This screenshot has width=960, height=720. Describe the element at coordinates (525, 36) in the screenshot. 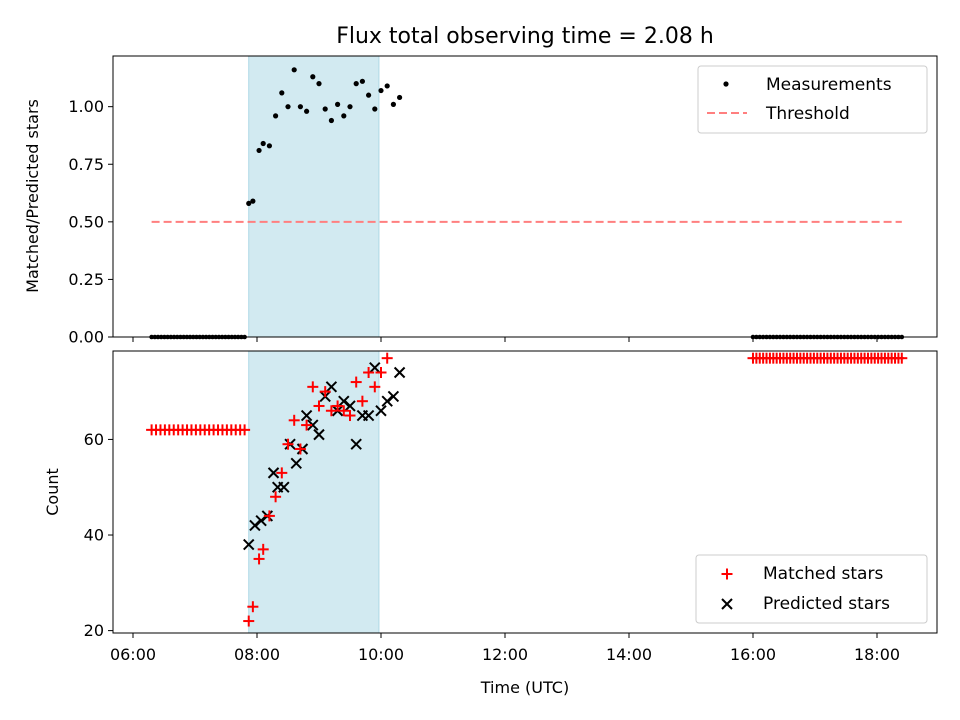

I see `top-title: Flux total observing time = 2.08 h` at that location.